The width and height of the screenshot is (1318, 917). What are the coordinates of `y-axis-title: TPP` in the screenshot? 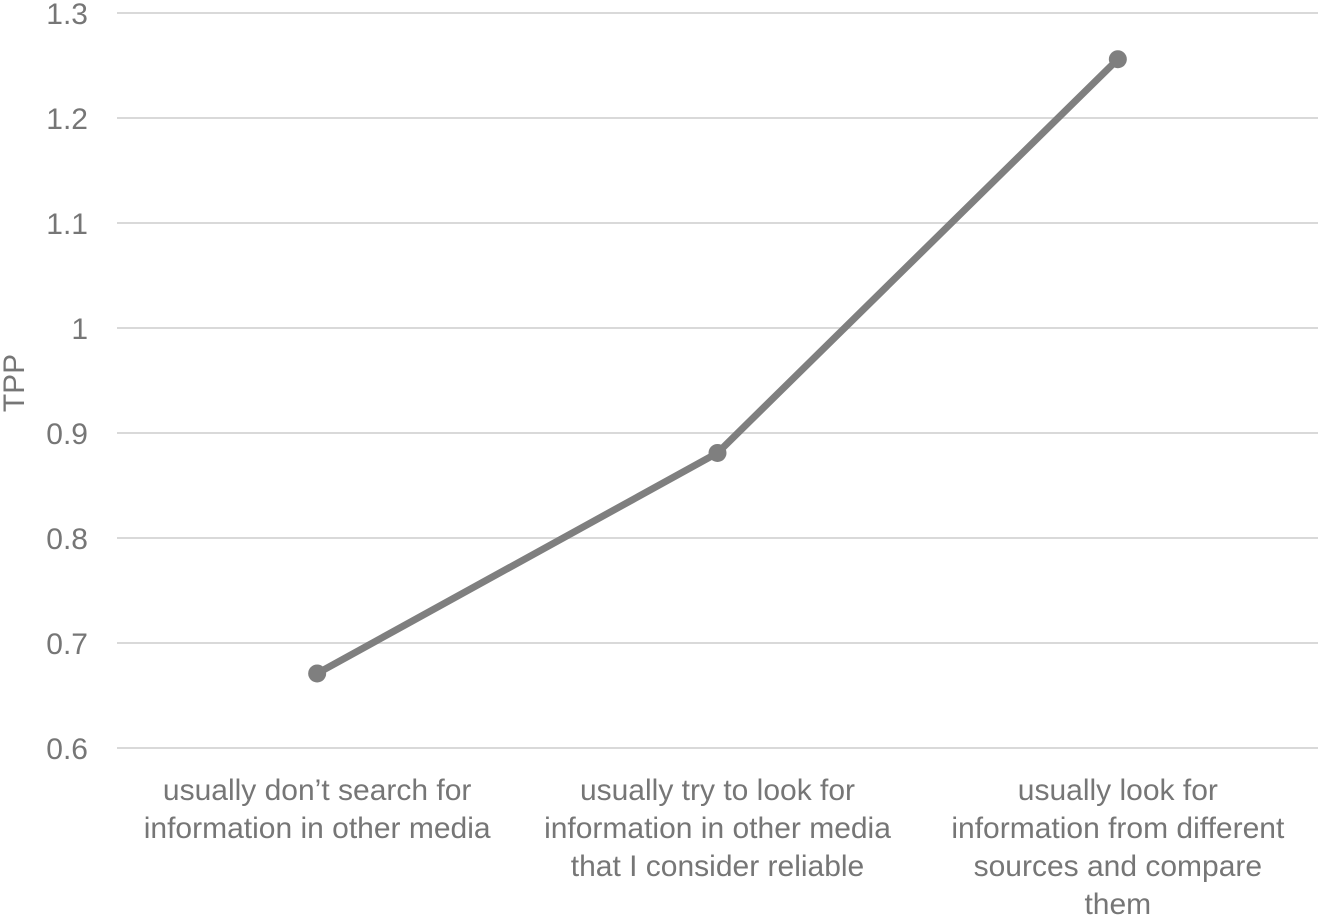 It's located at (15, 383).